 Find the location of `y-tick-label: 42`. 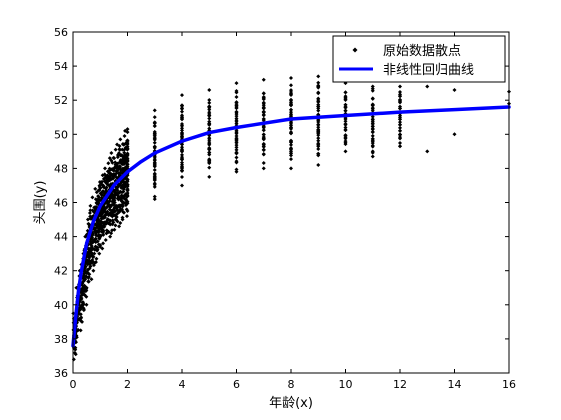

y-tick-label: 42 is located at coordinates (61, 271).